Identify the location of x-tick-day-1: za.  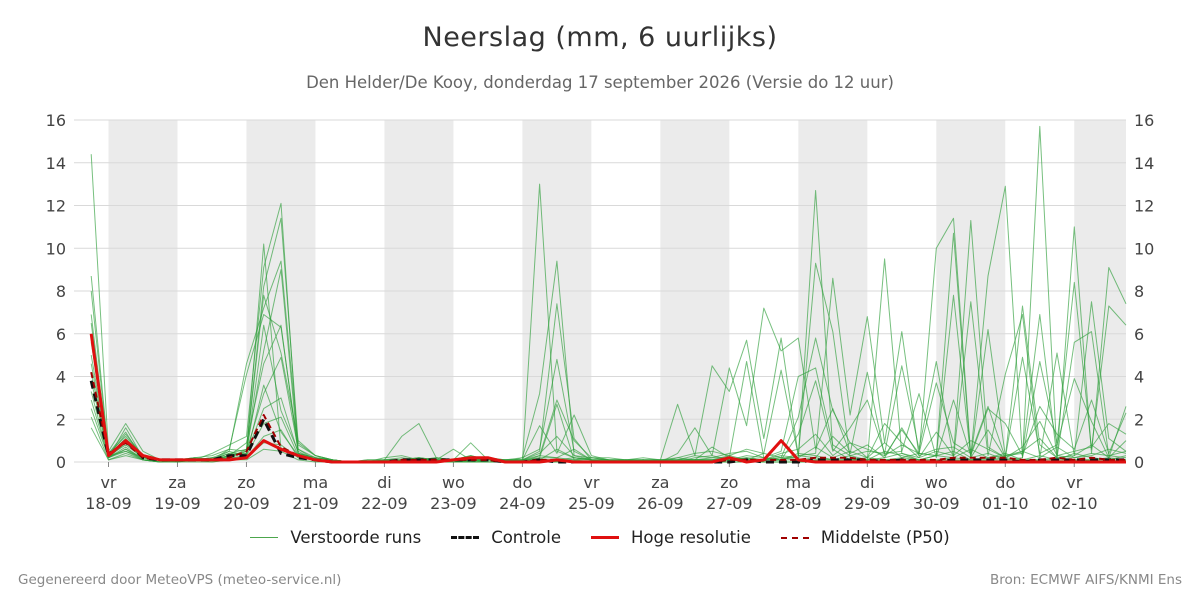
(177, 482).